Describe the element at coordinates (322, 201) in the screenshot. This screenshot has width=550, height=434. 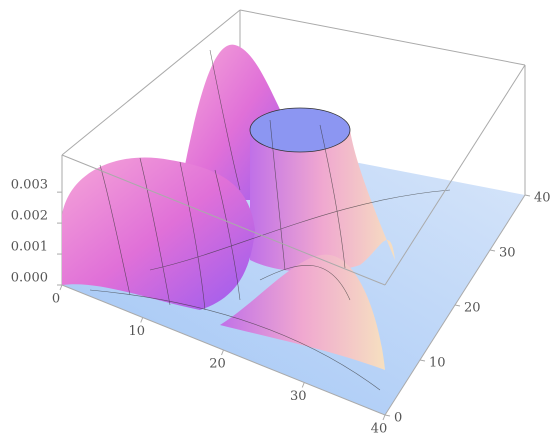
I see `surface-plateau` at that location.